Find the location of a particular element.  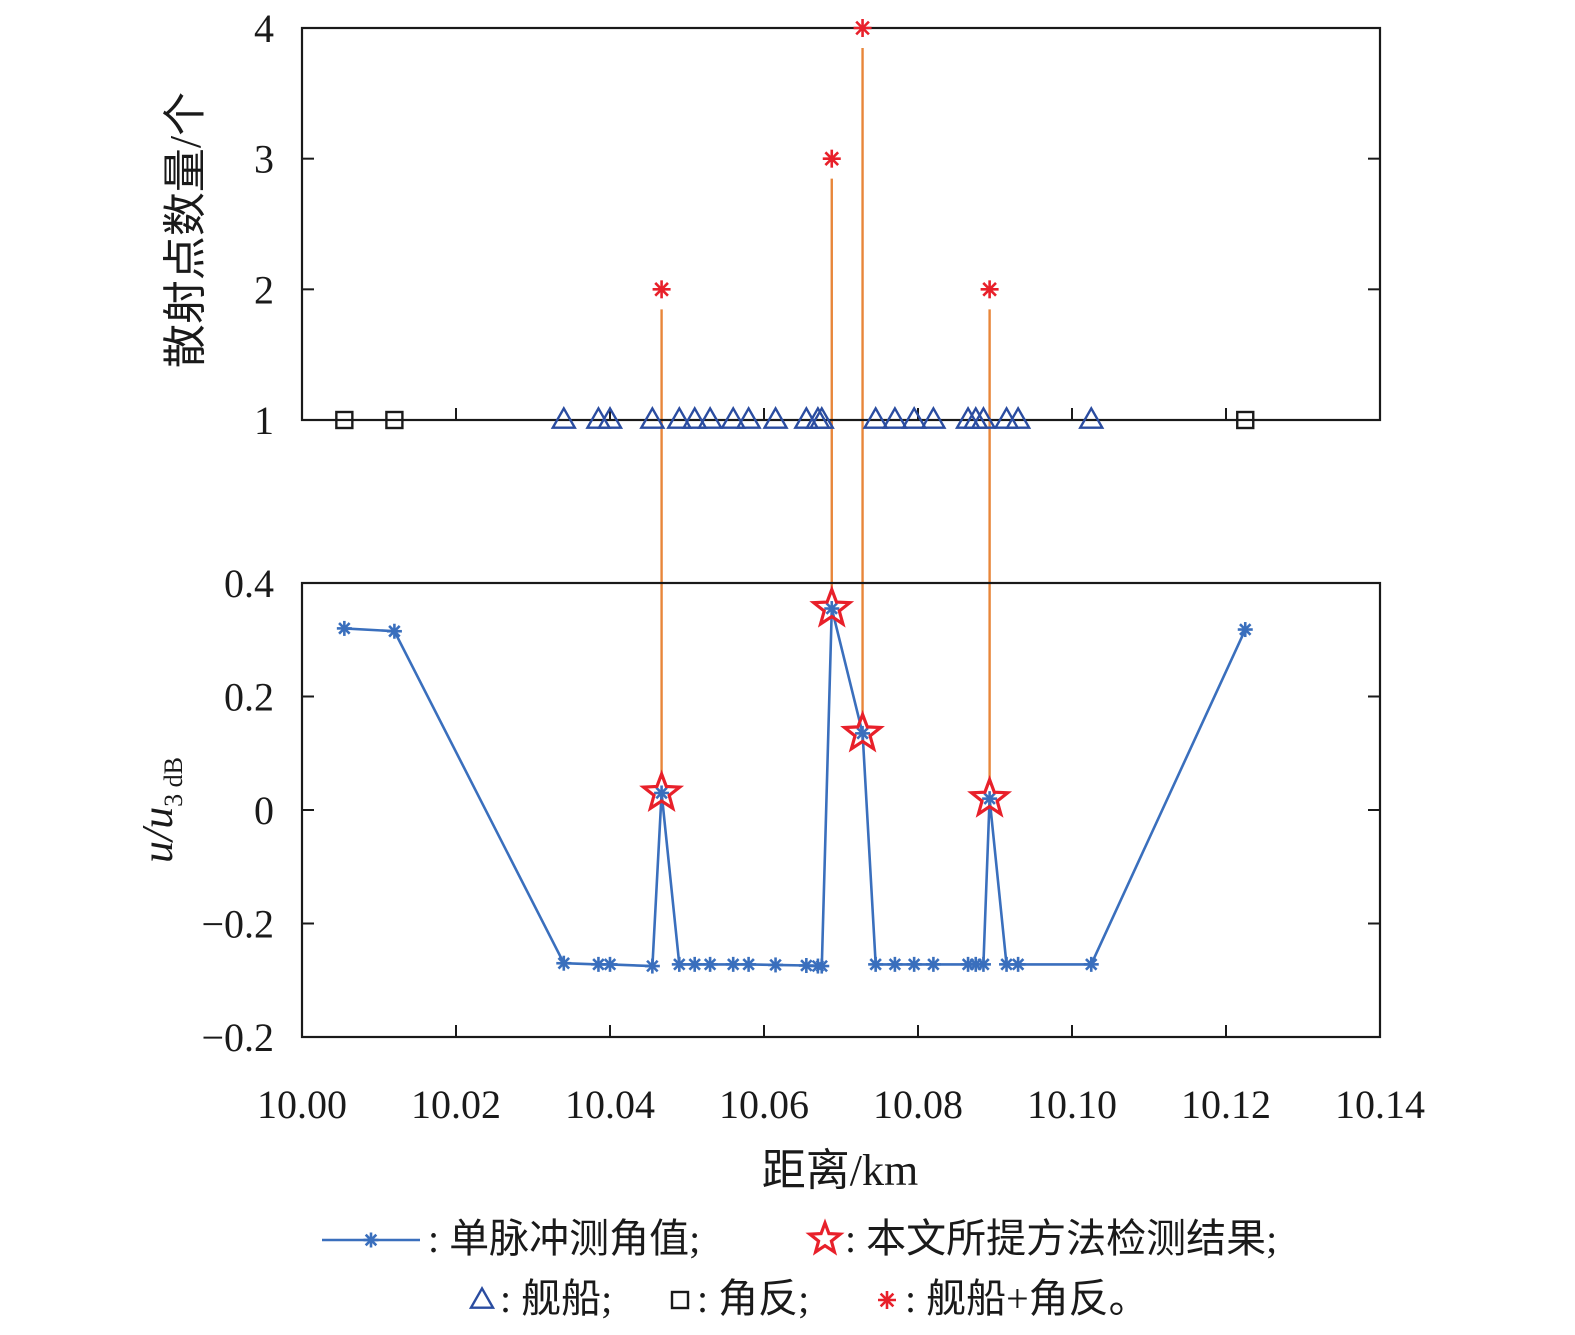

top-y-tick-label: 3 is located at coordinates (264, 159).